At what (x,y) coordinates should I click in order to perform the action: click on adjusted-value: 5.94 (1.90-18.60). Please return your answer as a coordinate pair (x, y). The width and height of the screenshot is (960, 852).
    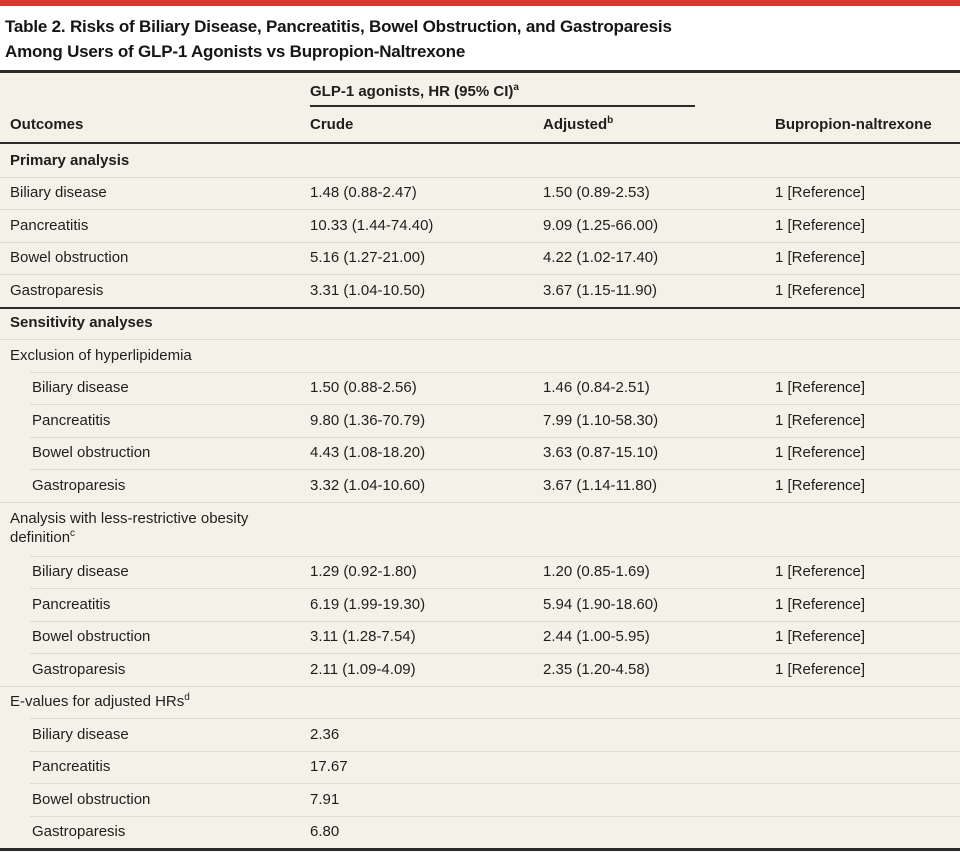
    Looking at the image, I should click on (601, 604).